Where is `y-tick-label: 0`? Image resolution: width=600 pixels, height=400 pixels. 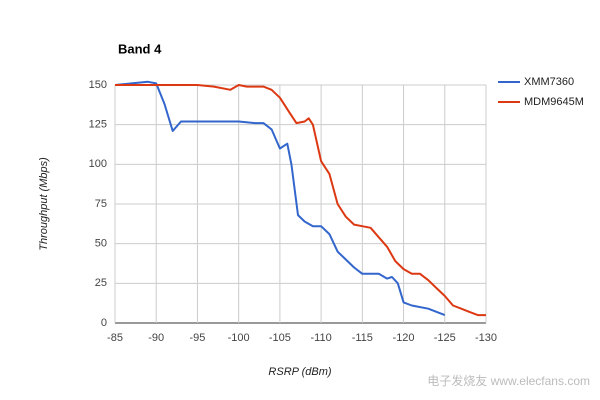 y-tick-label: 0 is located at coordinates (104, 323).